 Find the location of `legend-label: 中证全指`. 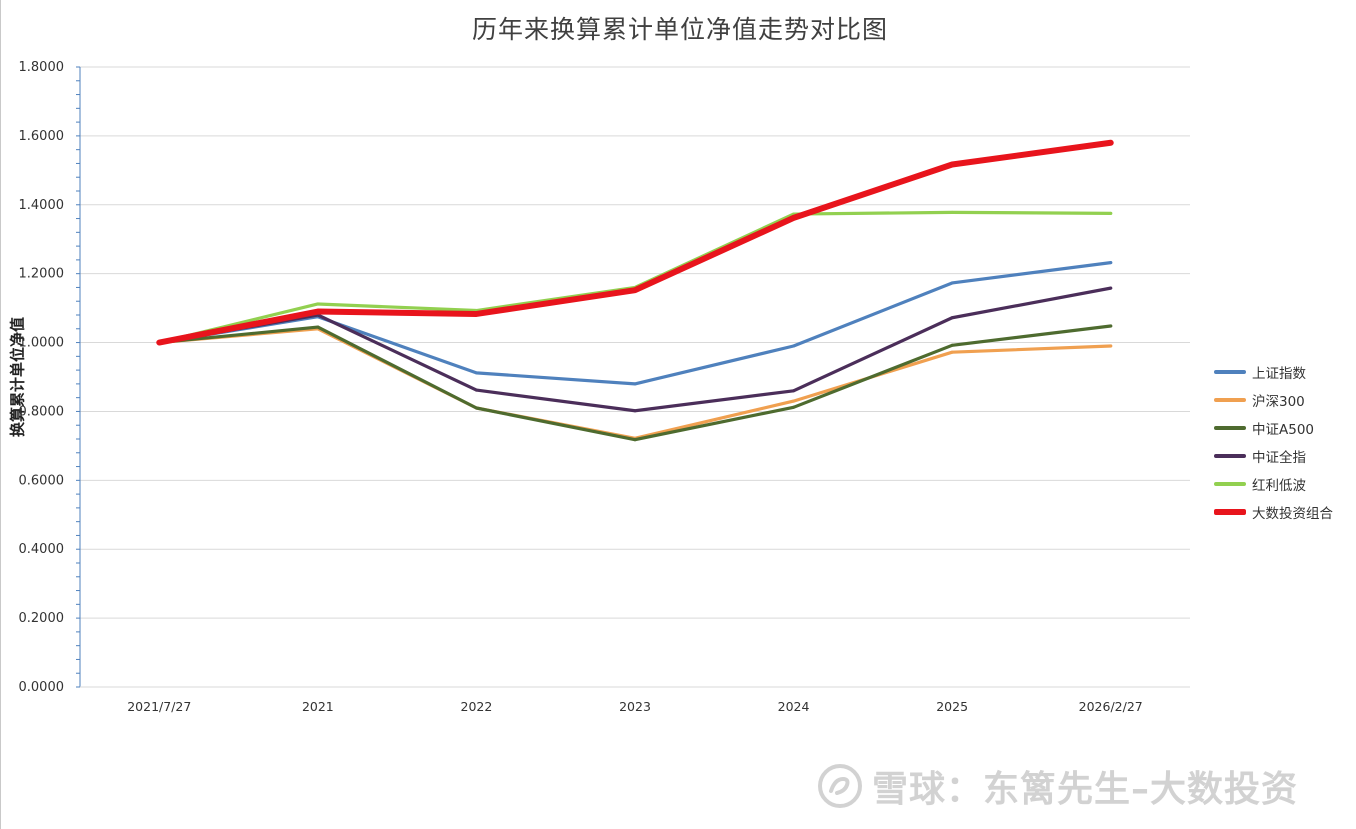

legend-label: 中证全指 is located at coordinates (1279, 458).